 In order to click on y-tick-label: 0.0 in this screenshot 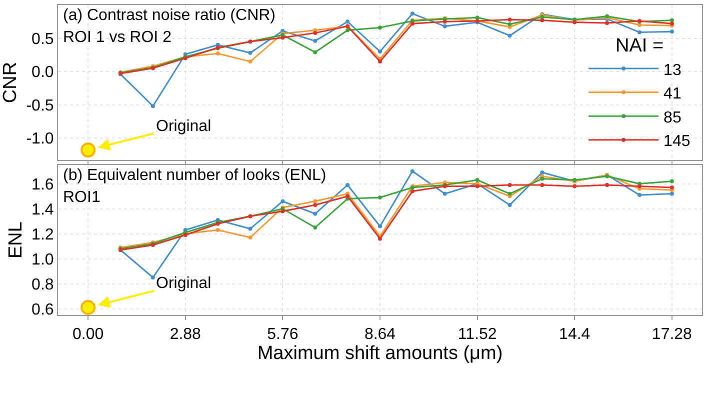, I will do `click(43, 73)`.